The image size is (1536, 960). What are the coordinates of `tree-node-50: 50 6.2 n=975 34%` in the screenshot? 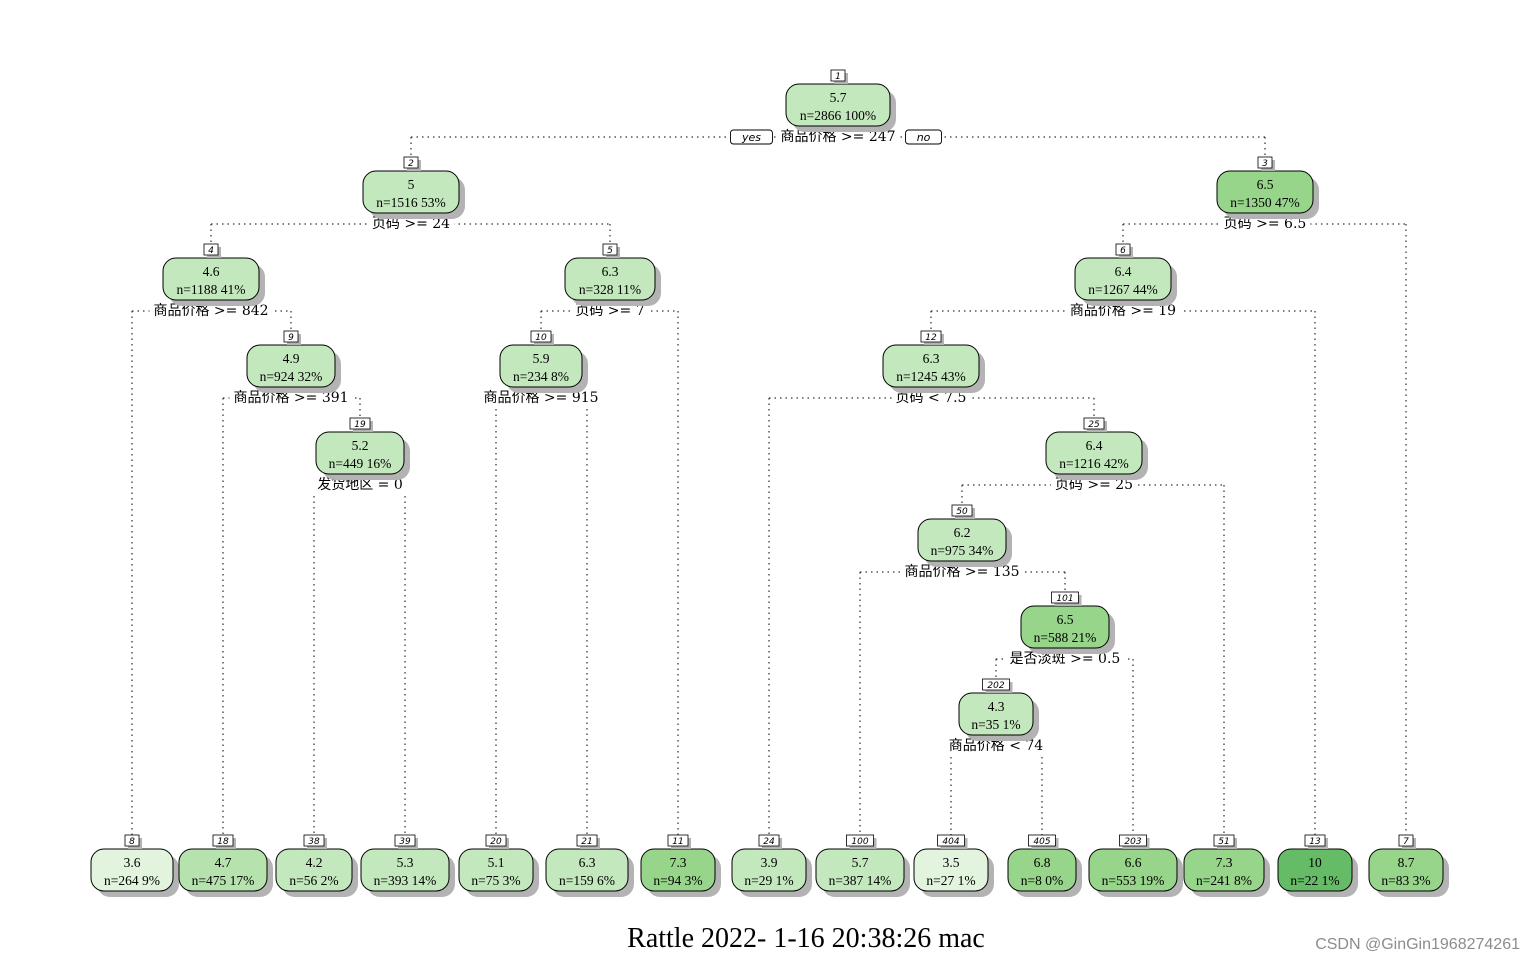 It's located at (964, 535).